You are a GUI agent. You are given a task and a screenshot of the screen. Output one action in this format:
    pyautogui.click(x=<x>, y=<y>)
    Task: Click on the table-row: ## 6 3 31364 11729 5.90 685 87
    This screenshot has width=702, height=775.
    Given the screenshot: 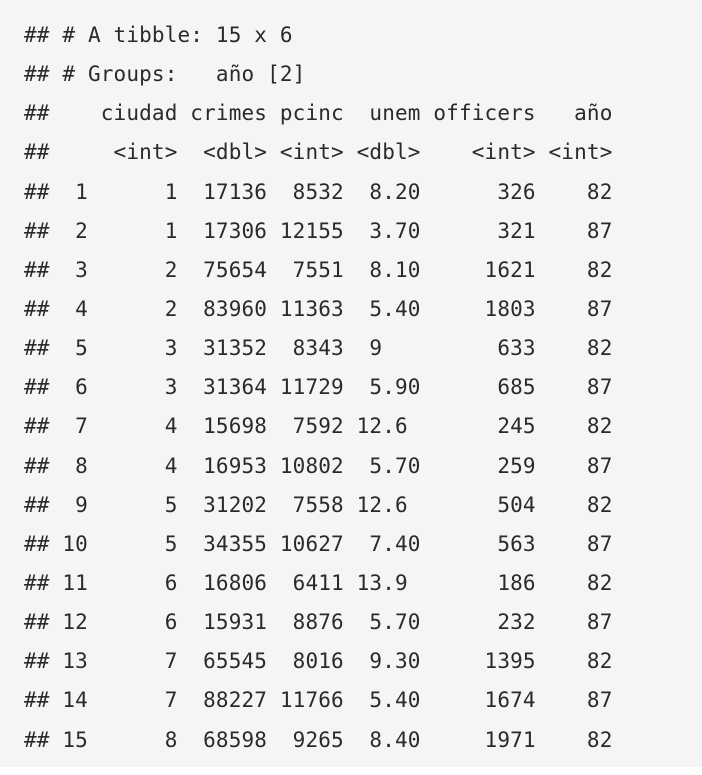 What is the action you would take?
    pyautogui.click(x=318, y=387)
    